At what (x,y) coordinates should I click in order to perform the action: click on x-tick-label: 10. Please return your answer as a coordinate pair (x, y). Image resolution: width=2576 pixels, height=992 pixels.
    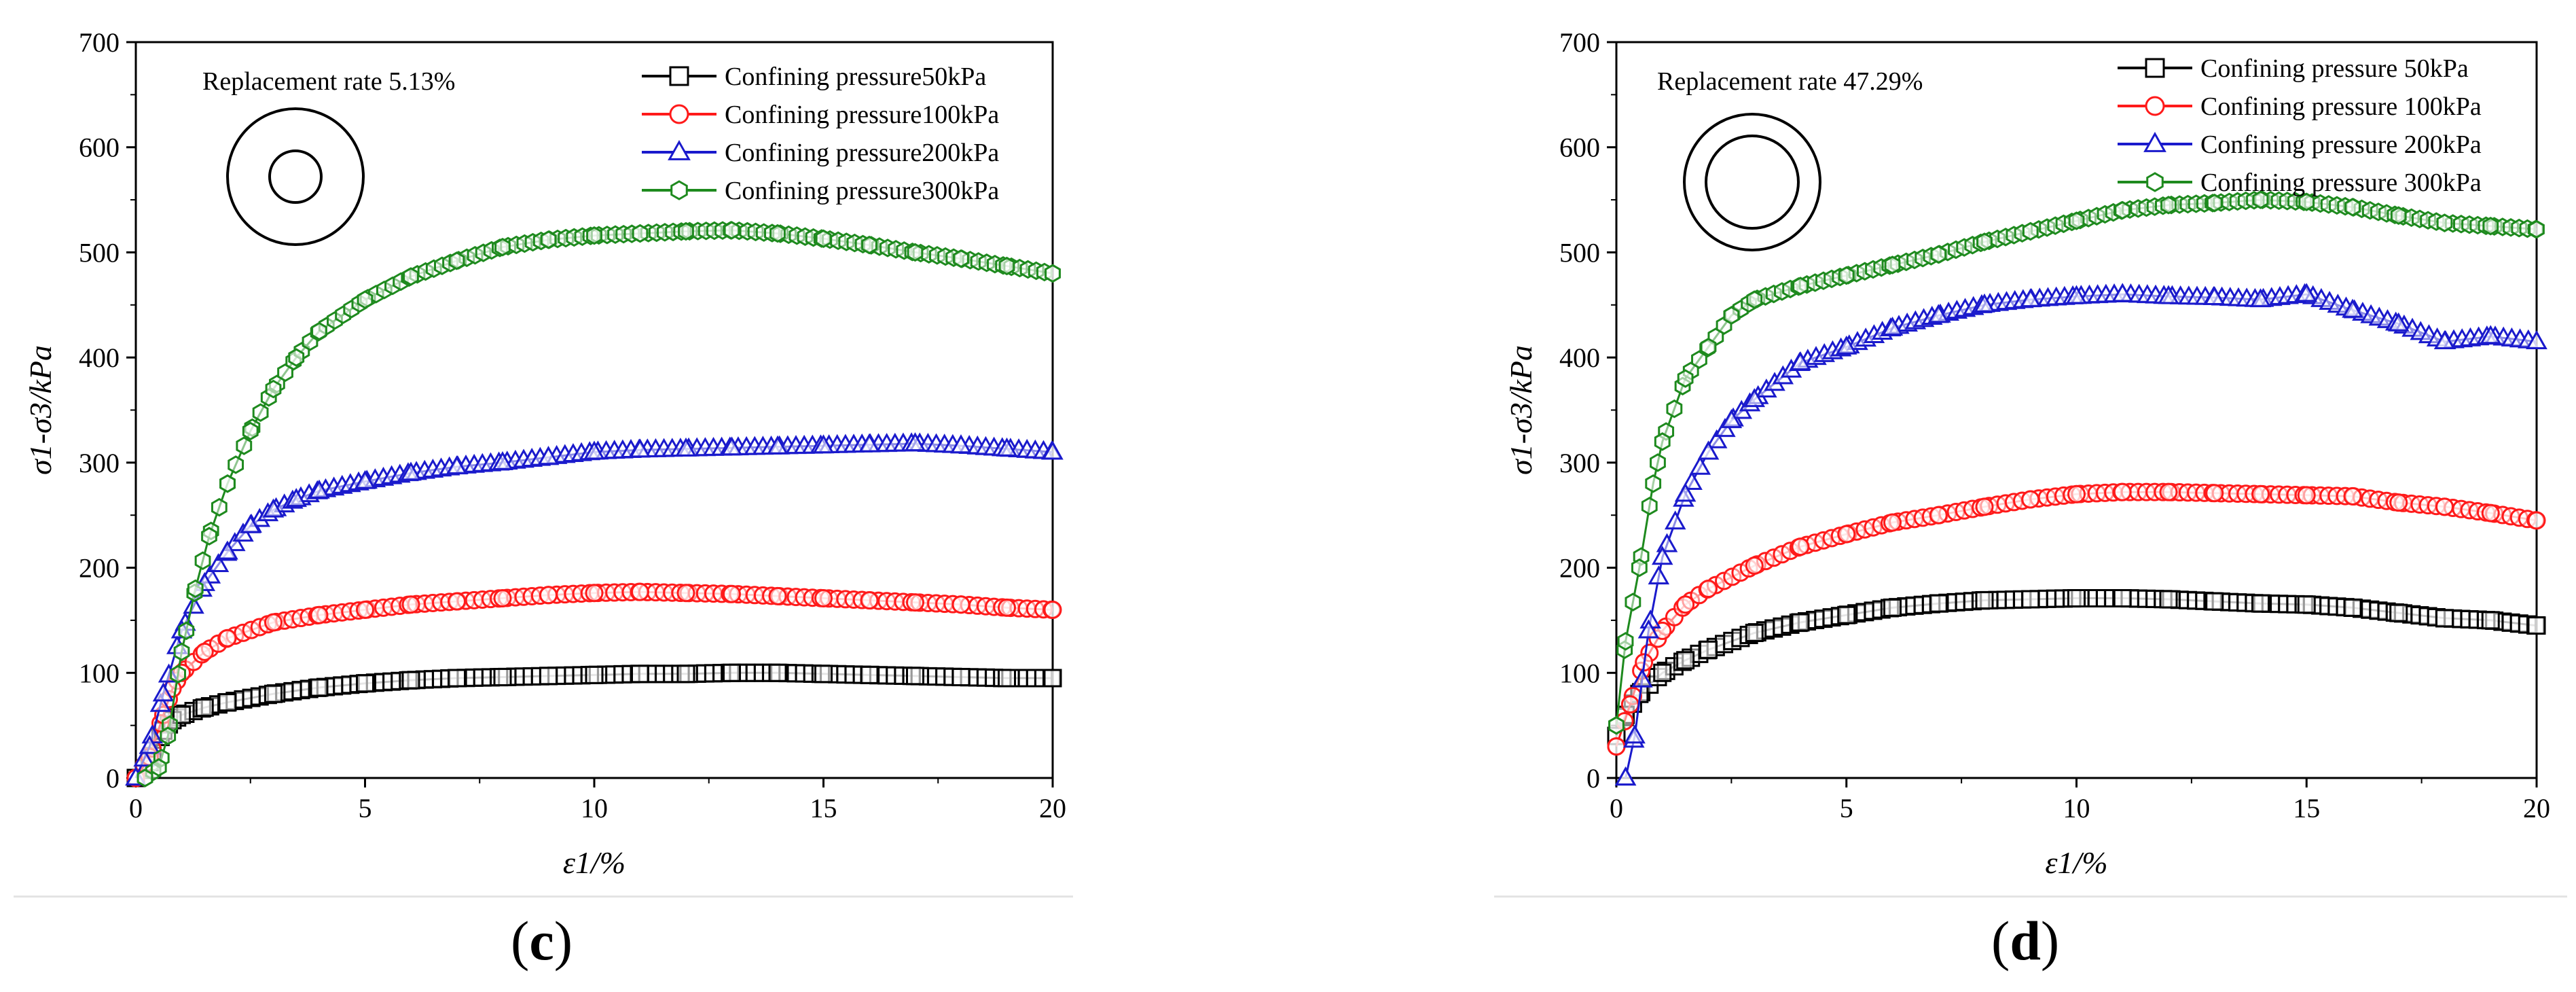
    Looking at the image, I should click on (2076, 808).